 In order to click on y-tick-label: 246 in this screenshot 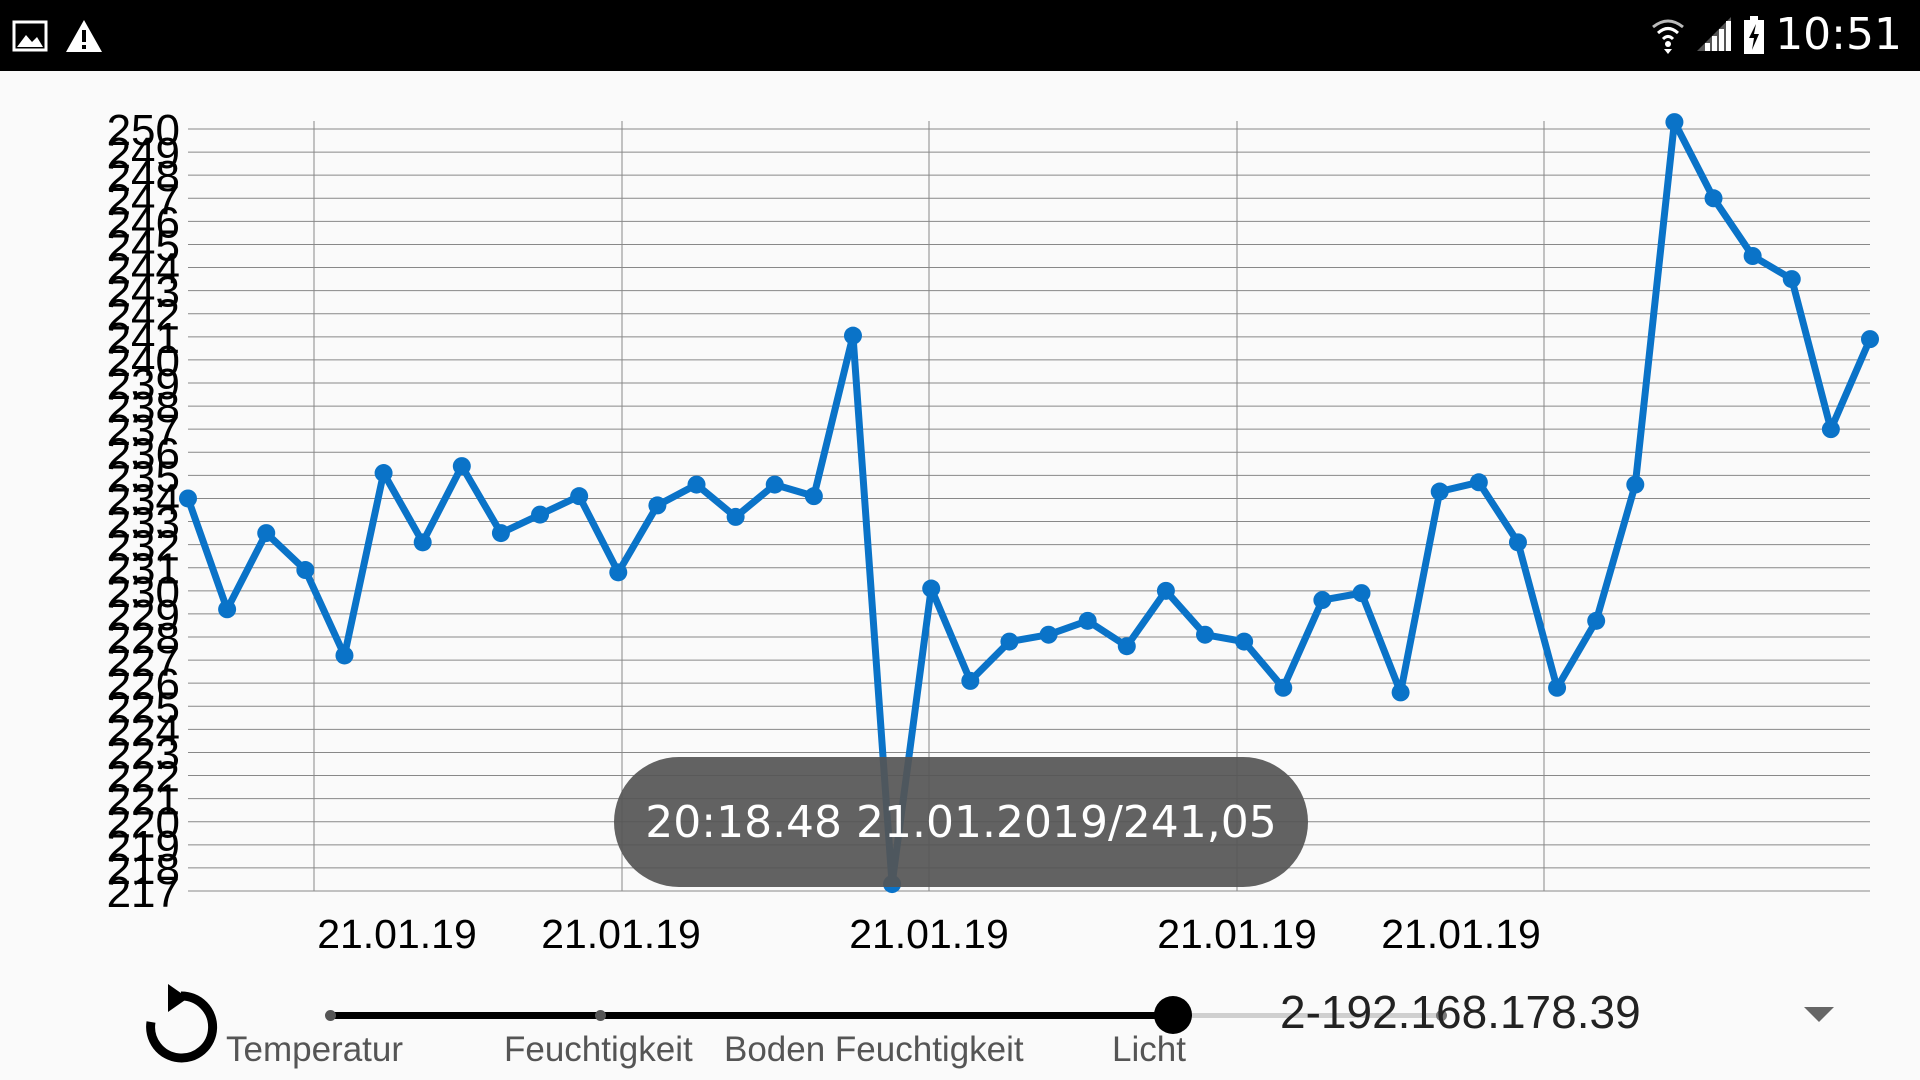, I will do `click(143, 222)`.